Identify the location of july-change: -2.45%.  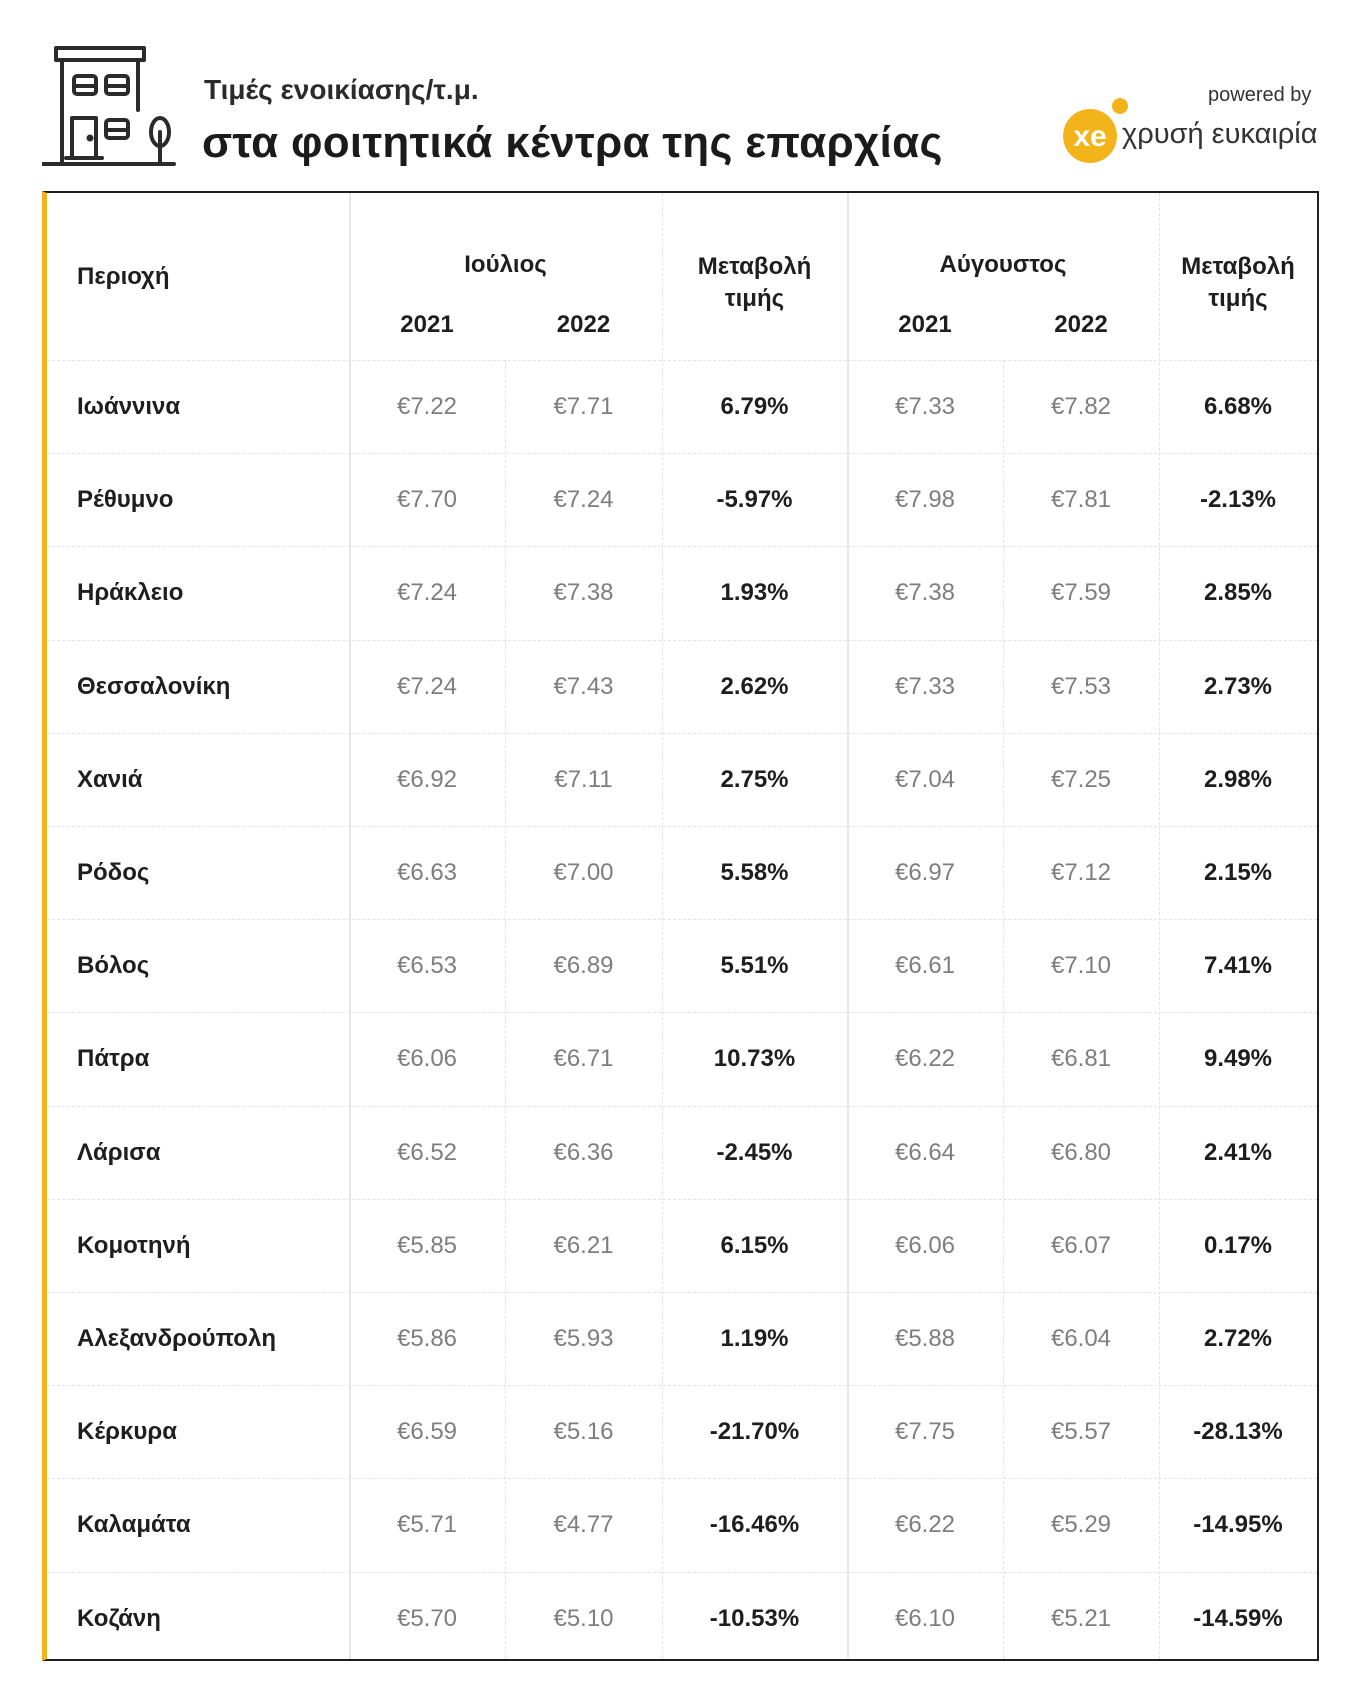
(754, 1152).